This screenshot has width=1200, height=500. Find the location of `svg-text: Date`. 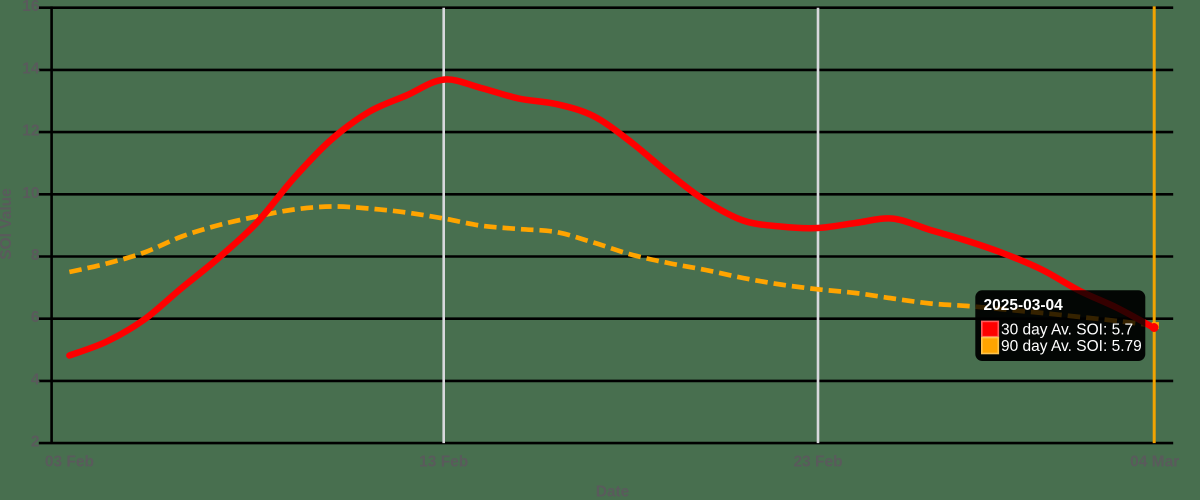

svg-text: Date is located at coordinates (613, 492).